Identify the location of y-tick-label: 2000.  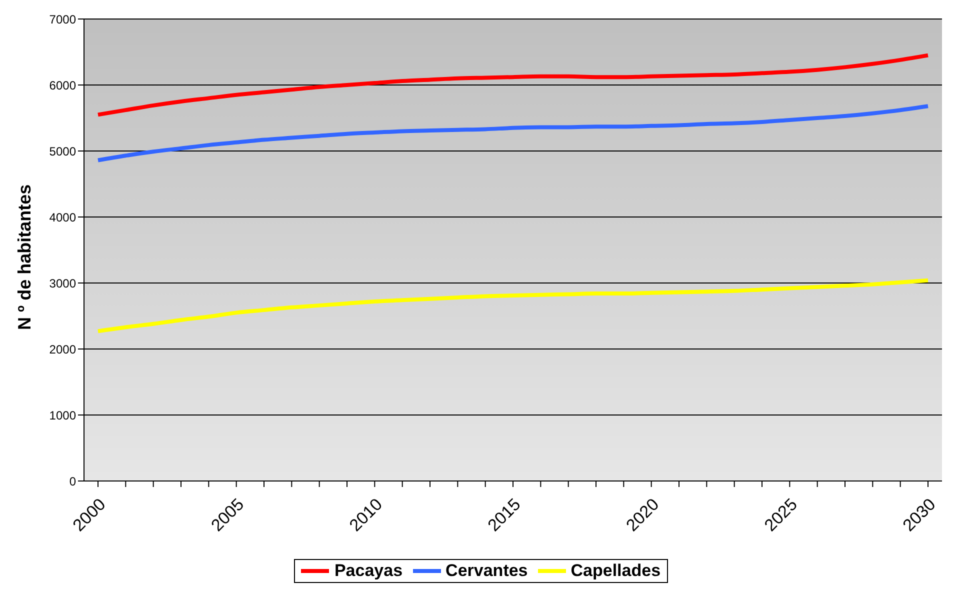
(62, 349).